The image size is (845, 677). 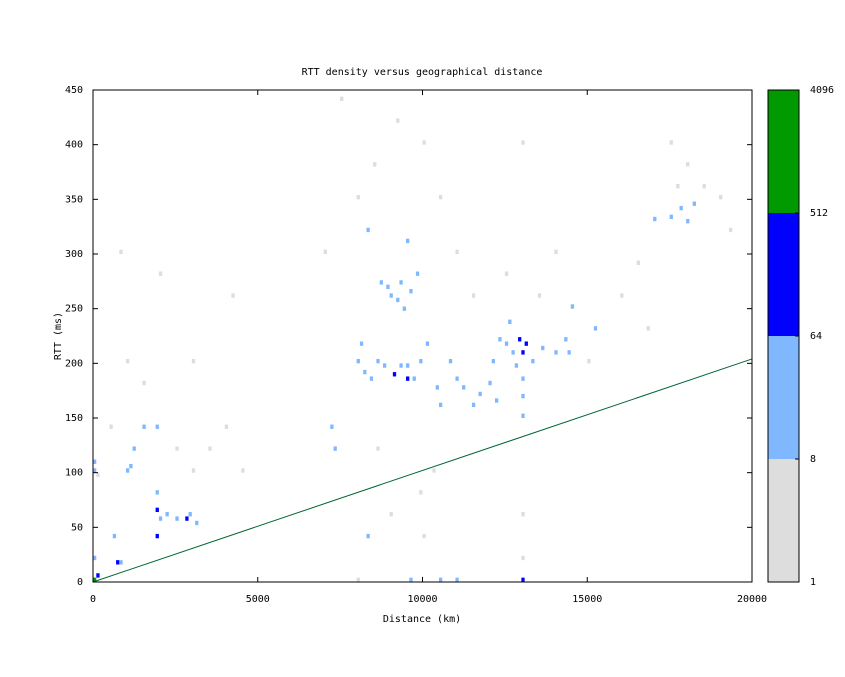 What do you see at coordinates (74, 199) in the screenshot?
I see `y-tick-label: 350` at bounding box center [74, 199].